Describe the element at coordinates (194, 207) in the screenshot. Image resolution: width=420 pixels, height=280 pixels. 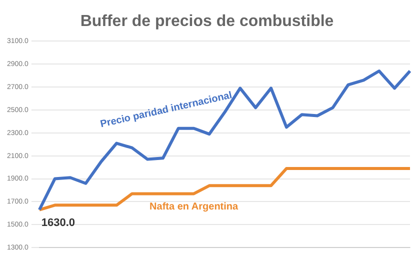
I see `series-label: Nafta en Argentina` at that location.